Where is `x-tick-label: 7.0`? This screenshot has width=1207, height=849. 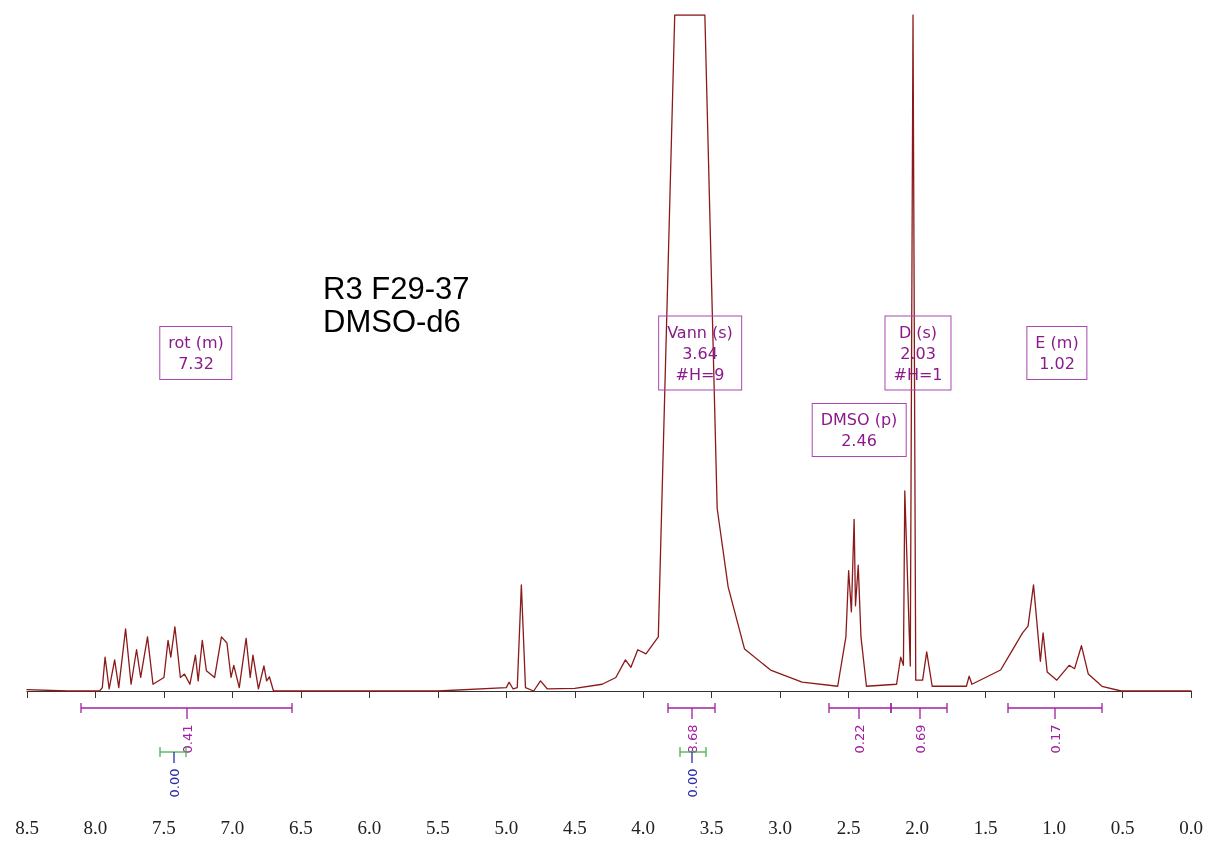 x-tick-label: 7.0 is located at coordinates (232, 827).